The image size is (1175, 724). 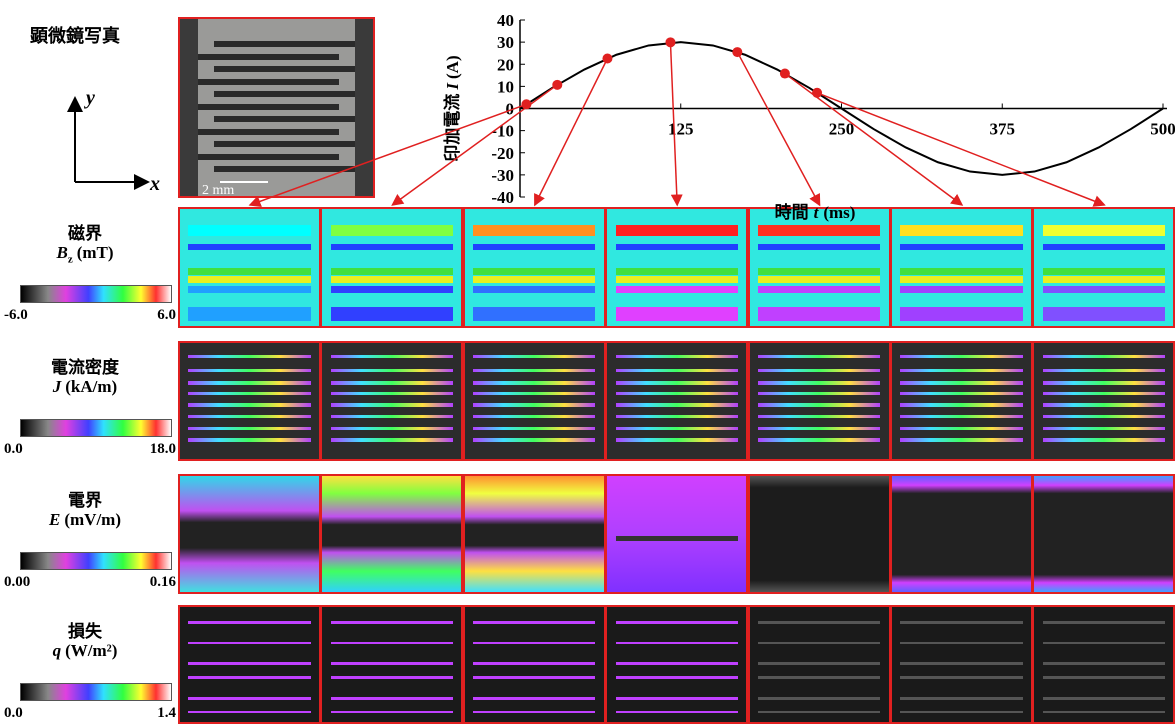 What do you see at coordinates (57, 650) in the screenshot?
I see `row-symbol: q` at bounding box center [57, 650].